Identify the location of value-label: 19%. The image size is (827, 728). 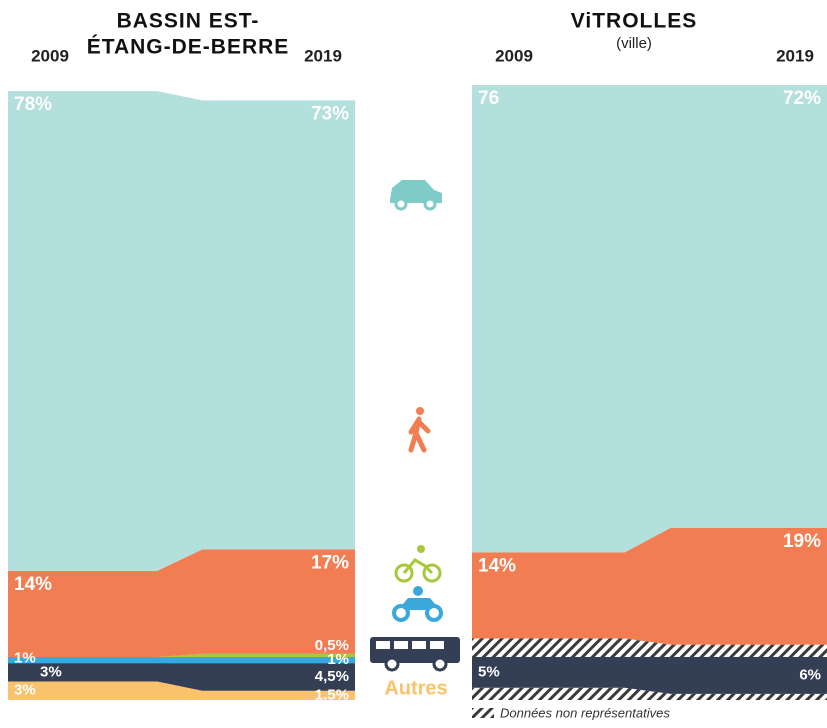
(802, 541).